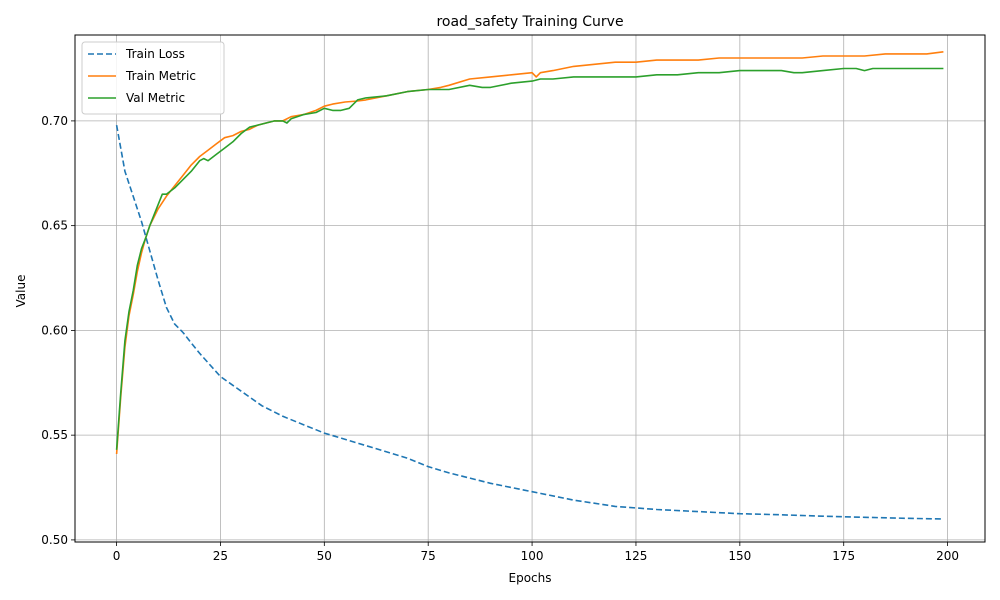 The height and width of the screenshot is (600, 1000). What do you see at coordinates (160, 76) in the screenshot?
I see `legend-label: Train Metric` at bounding box center [160, 76].